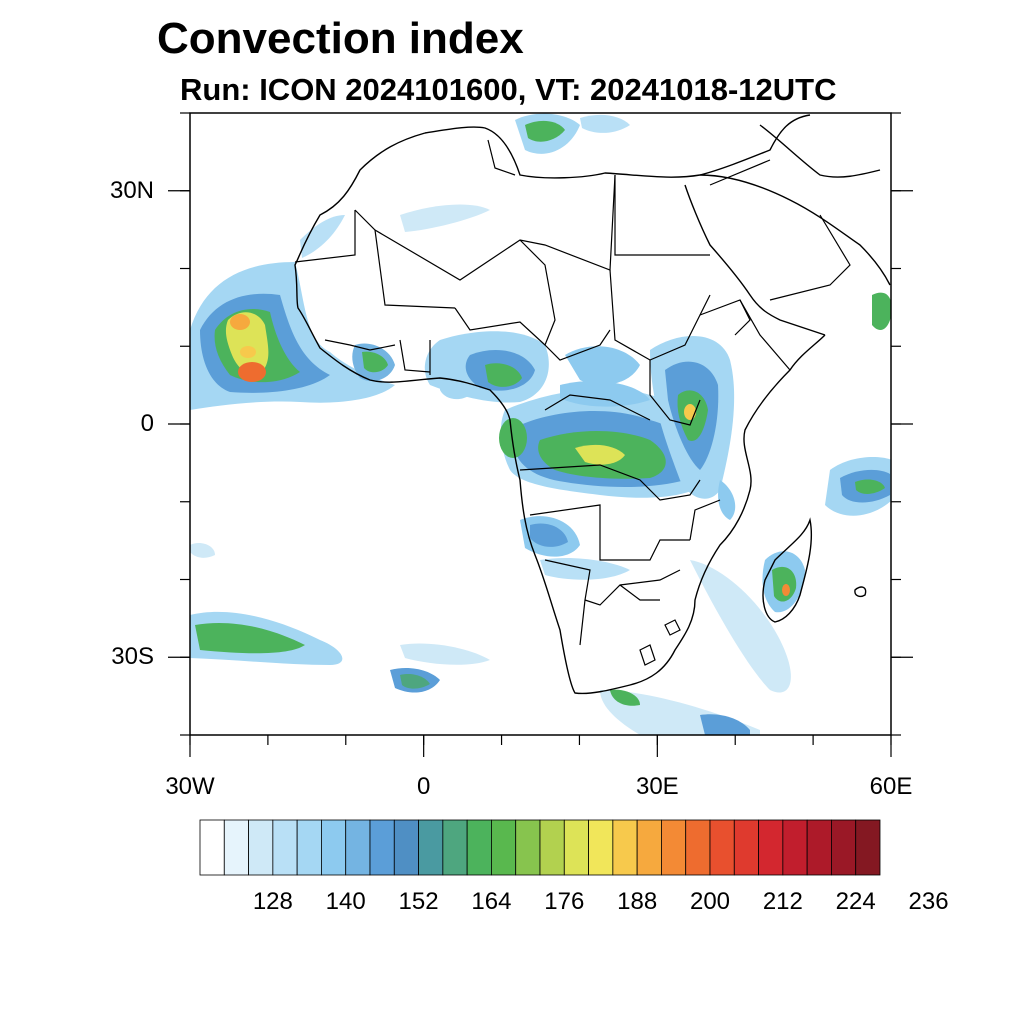  I want to click on colorbar-label: 212, so click(782, 901).